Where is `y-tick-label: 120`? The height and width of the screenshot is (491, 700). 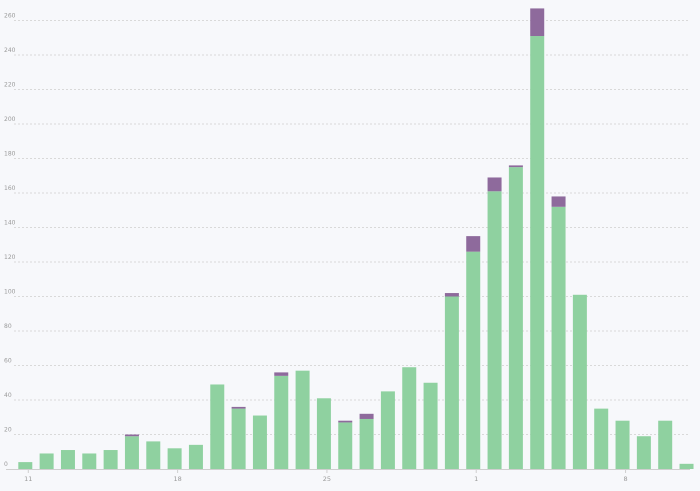 y-tick-label: 120 is located at coordinates (10, 257).